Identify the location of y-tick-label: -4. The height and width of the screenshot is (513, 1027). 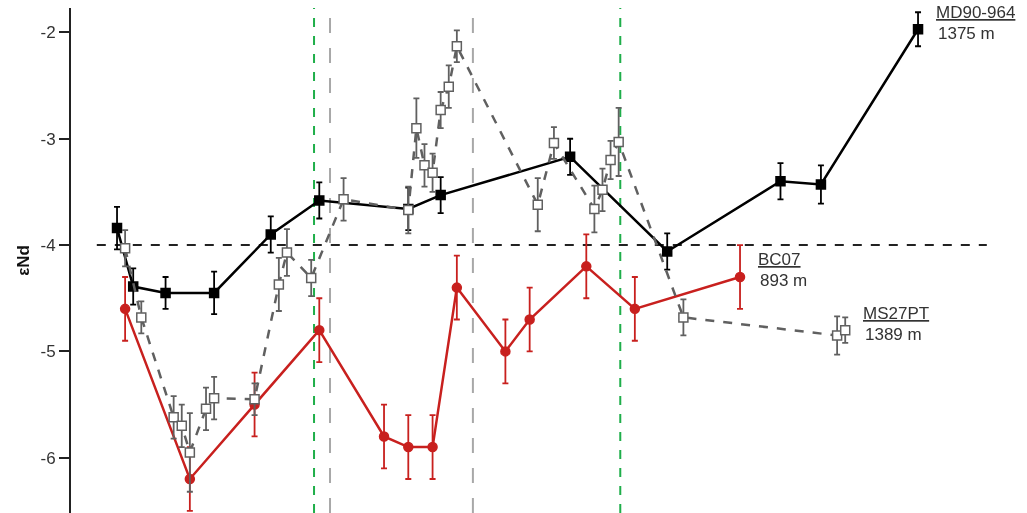
(48, 246).